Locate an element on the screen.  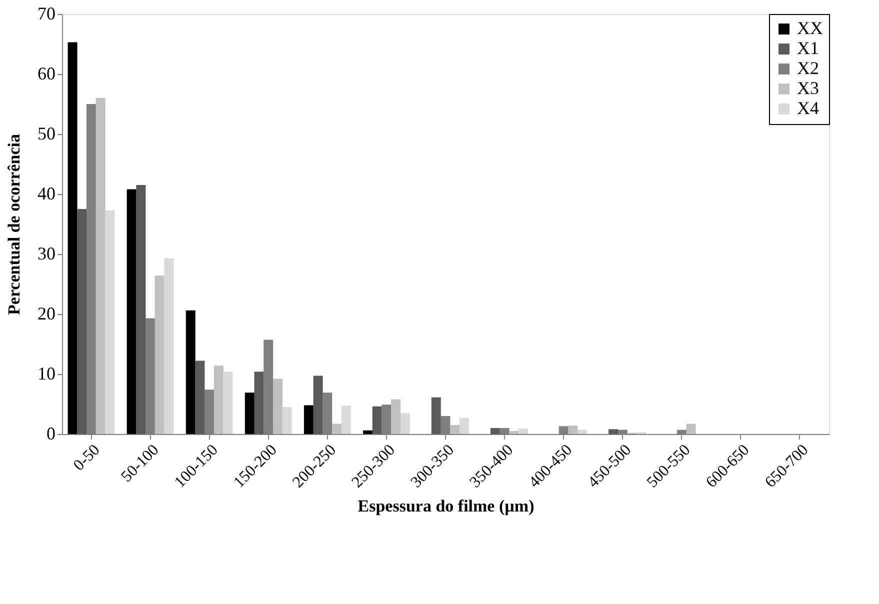
legend-label: XX is located at coordinates (810, 28).